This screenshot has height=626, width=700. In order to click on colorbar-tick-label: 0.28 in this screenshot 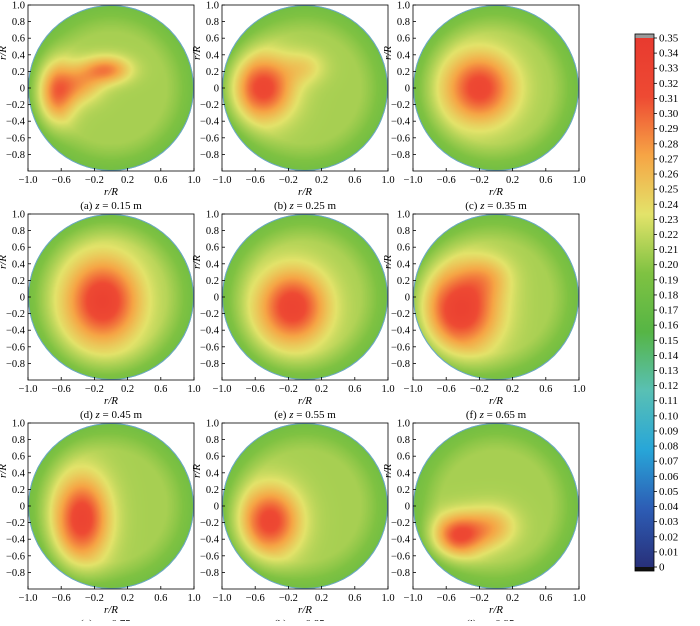, I will do `click(669, 144)`.